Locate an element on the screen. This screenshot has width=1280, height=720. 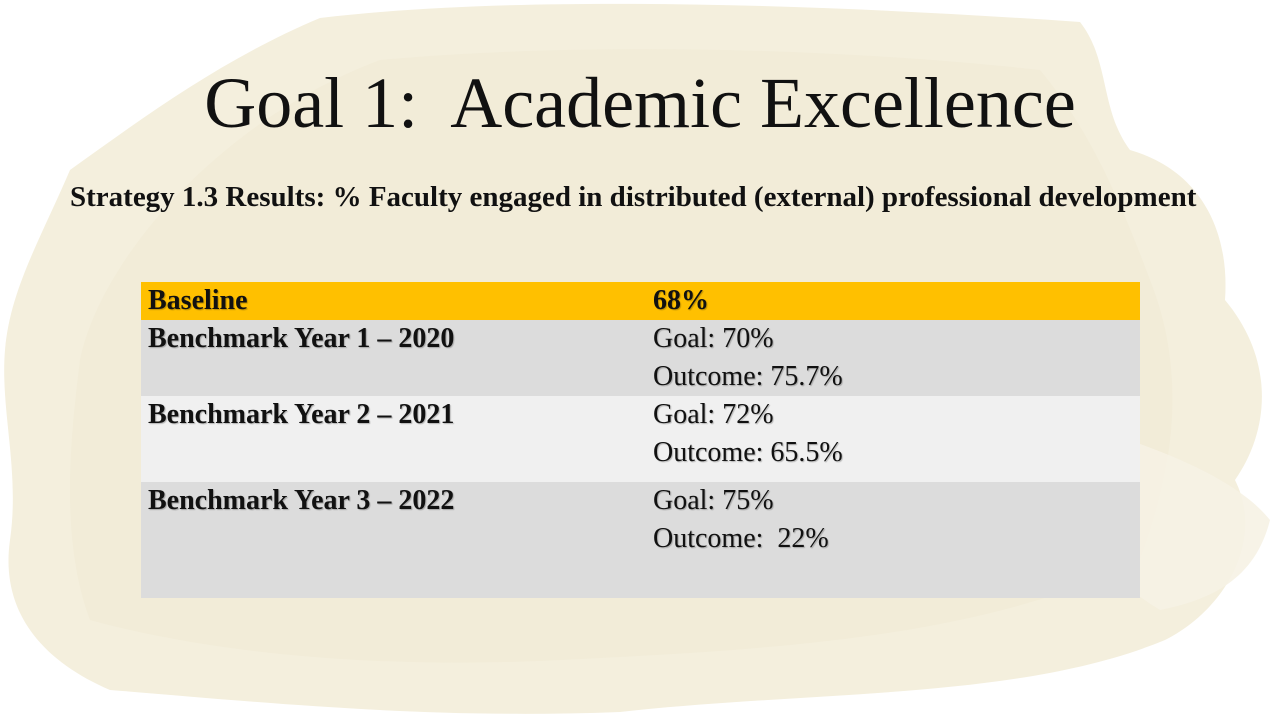
benchmark-values: Goal: 72% Outcome: 65.5% is located at coordinates (893, 439).